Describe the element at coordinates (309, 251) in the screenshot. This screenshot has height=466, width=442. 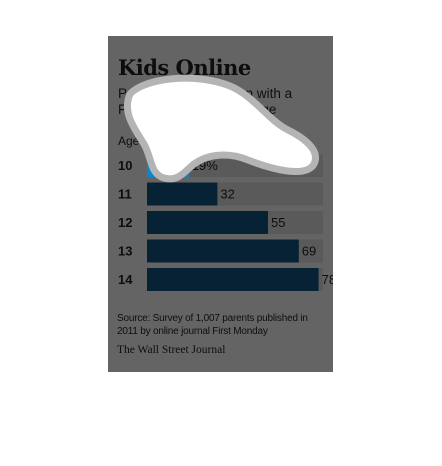
I see `value-label: 69` at that location.